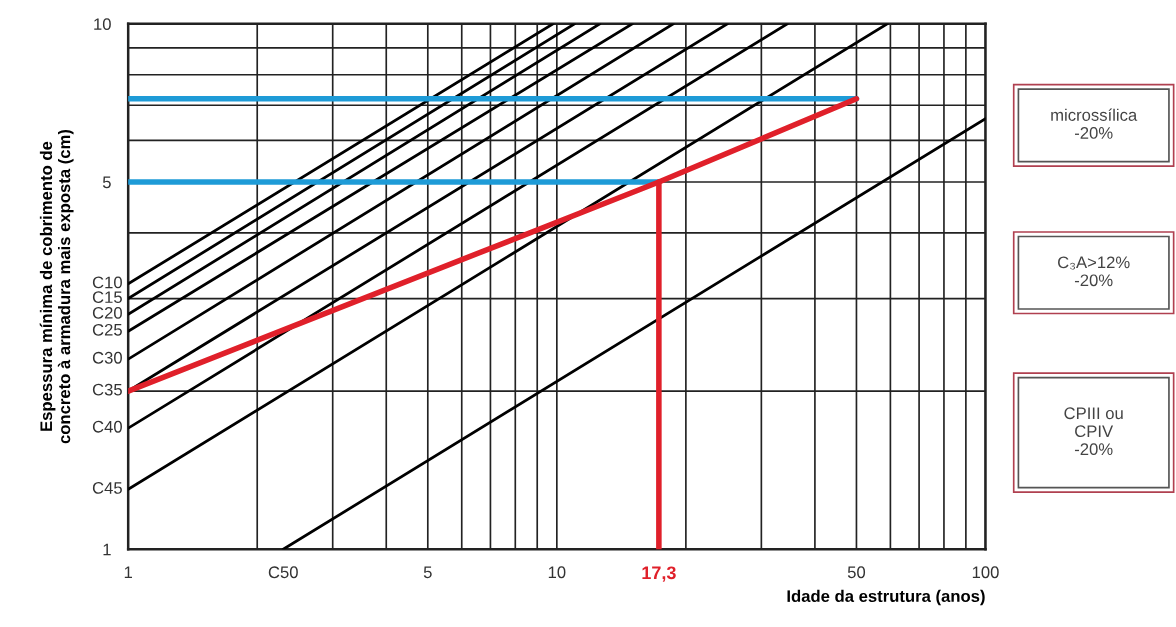 This screenshot has width=1176, height=627. I want to click on series-label: C50, so click(283, 572).